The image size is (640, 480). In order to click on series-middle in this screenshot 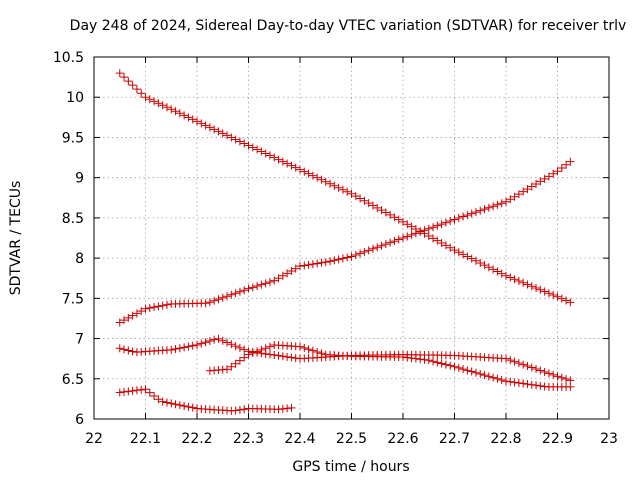, I will do `click(345, 359)`.